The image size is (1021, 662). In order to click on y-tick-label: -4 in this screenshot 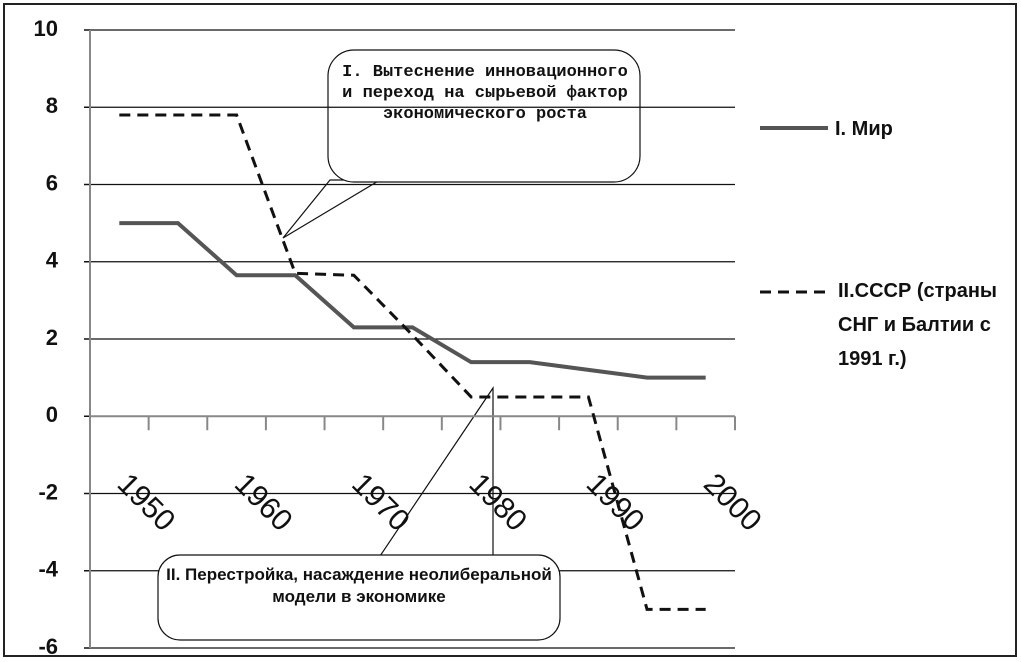, I will do `click(48, 569)`.